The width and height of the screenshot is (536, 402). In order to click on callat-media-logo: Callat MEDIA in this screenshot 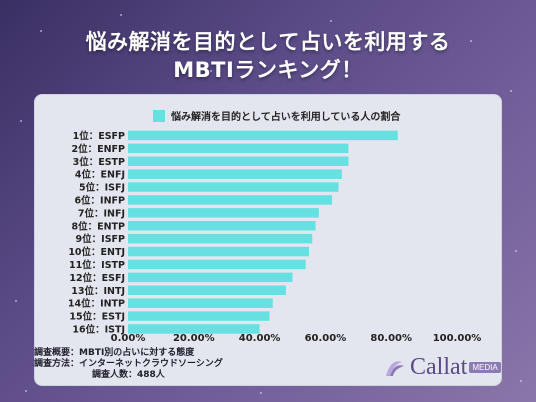, I will do `click(441, 367)`.